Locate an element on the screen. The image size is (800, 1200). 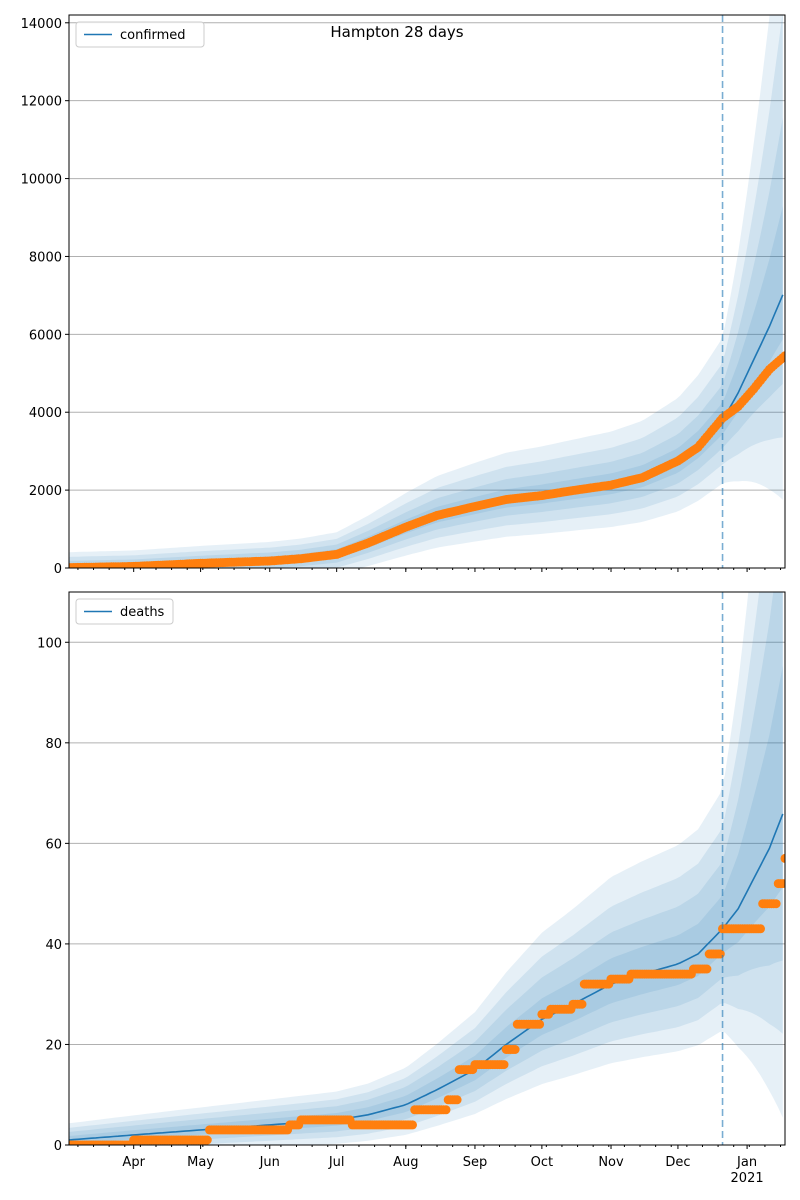
x-tick-label: Jan is located at coordinates (746, 1162).